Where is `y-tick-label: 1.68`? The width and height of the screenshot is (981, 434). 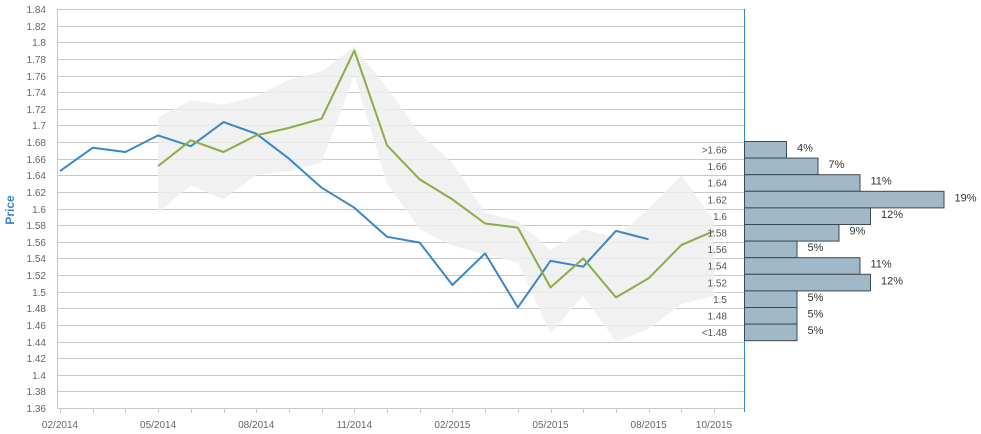 y-tick-label: 1.68 is located at coordinates (37, 143).